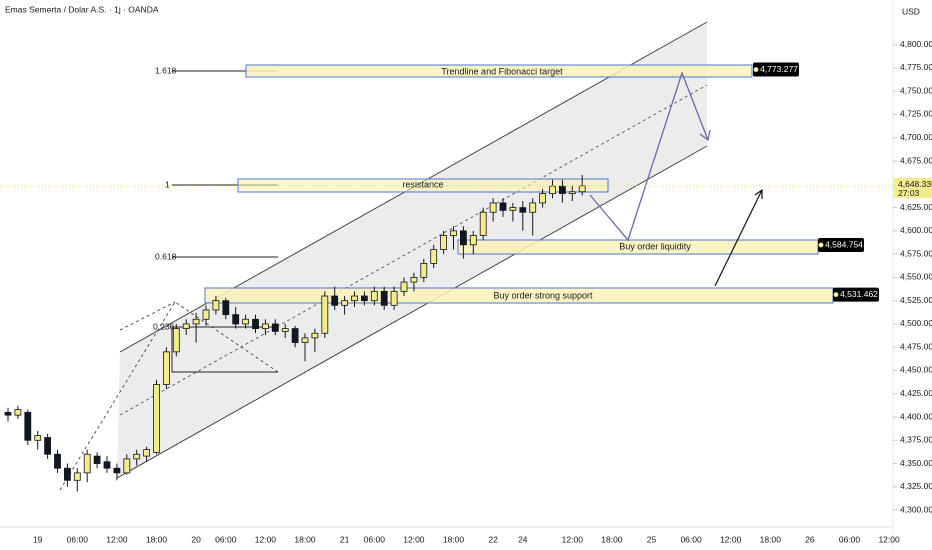  I want to click on y-tick-label: 4,375.000, so click(916, 440).